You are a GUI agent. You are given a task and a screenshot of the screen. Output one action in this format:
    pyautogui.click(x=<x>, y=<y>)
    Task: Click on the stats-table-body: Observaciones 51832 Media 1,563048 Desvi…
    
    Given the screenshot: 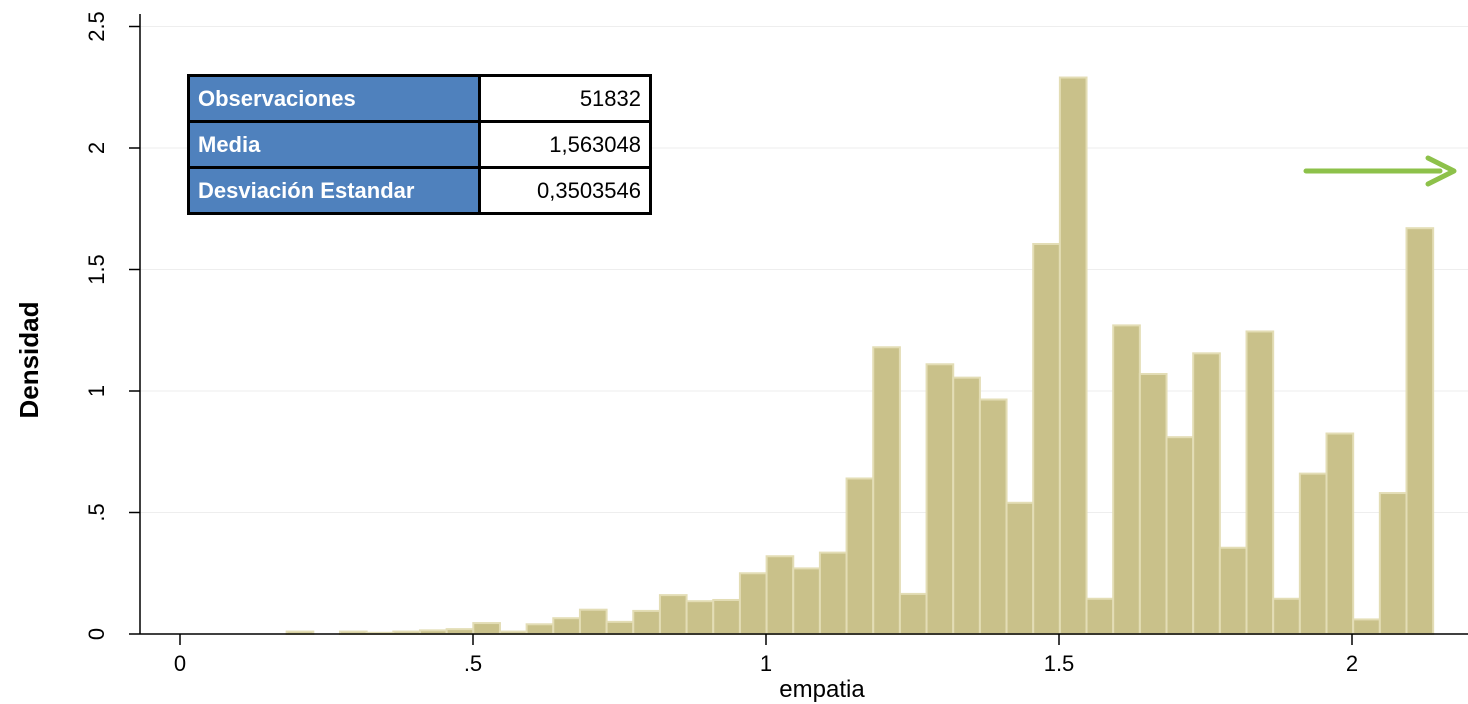 What is the action you would take?
    pyautogui.click(x=419, y=144)
    